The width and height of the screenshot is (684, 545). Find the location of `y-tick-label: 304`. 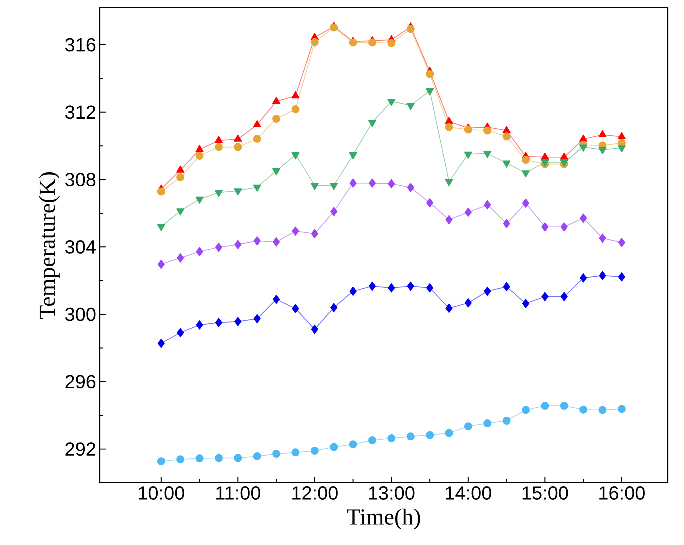

y-tick-label: 304 is located at coordinates (81, 247).